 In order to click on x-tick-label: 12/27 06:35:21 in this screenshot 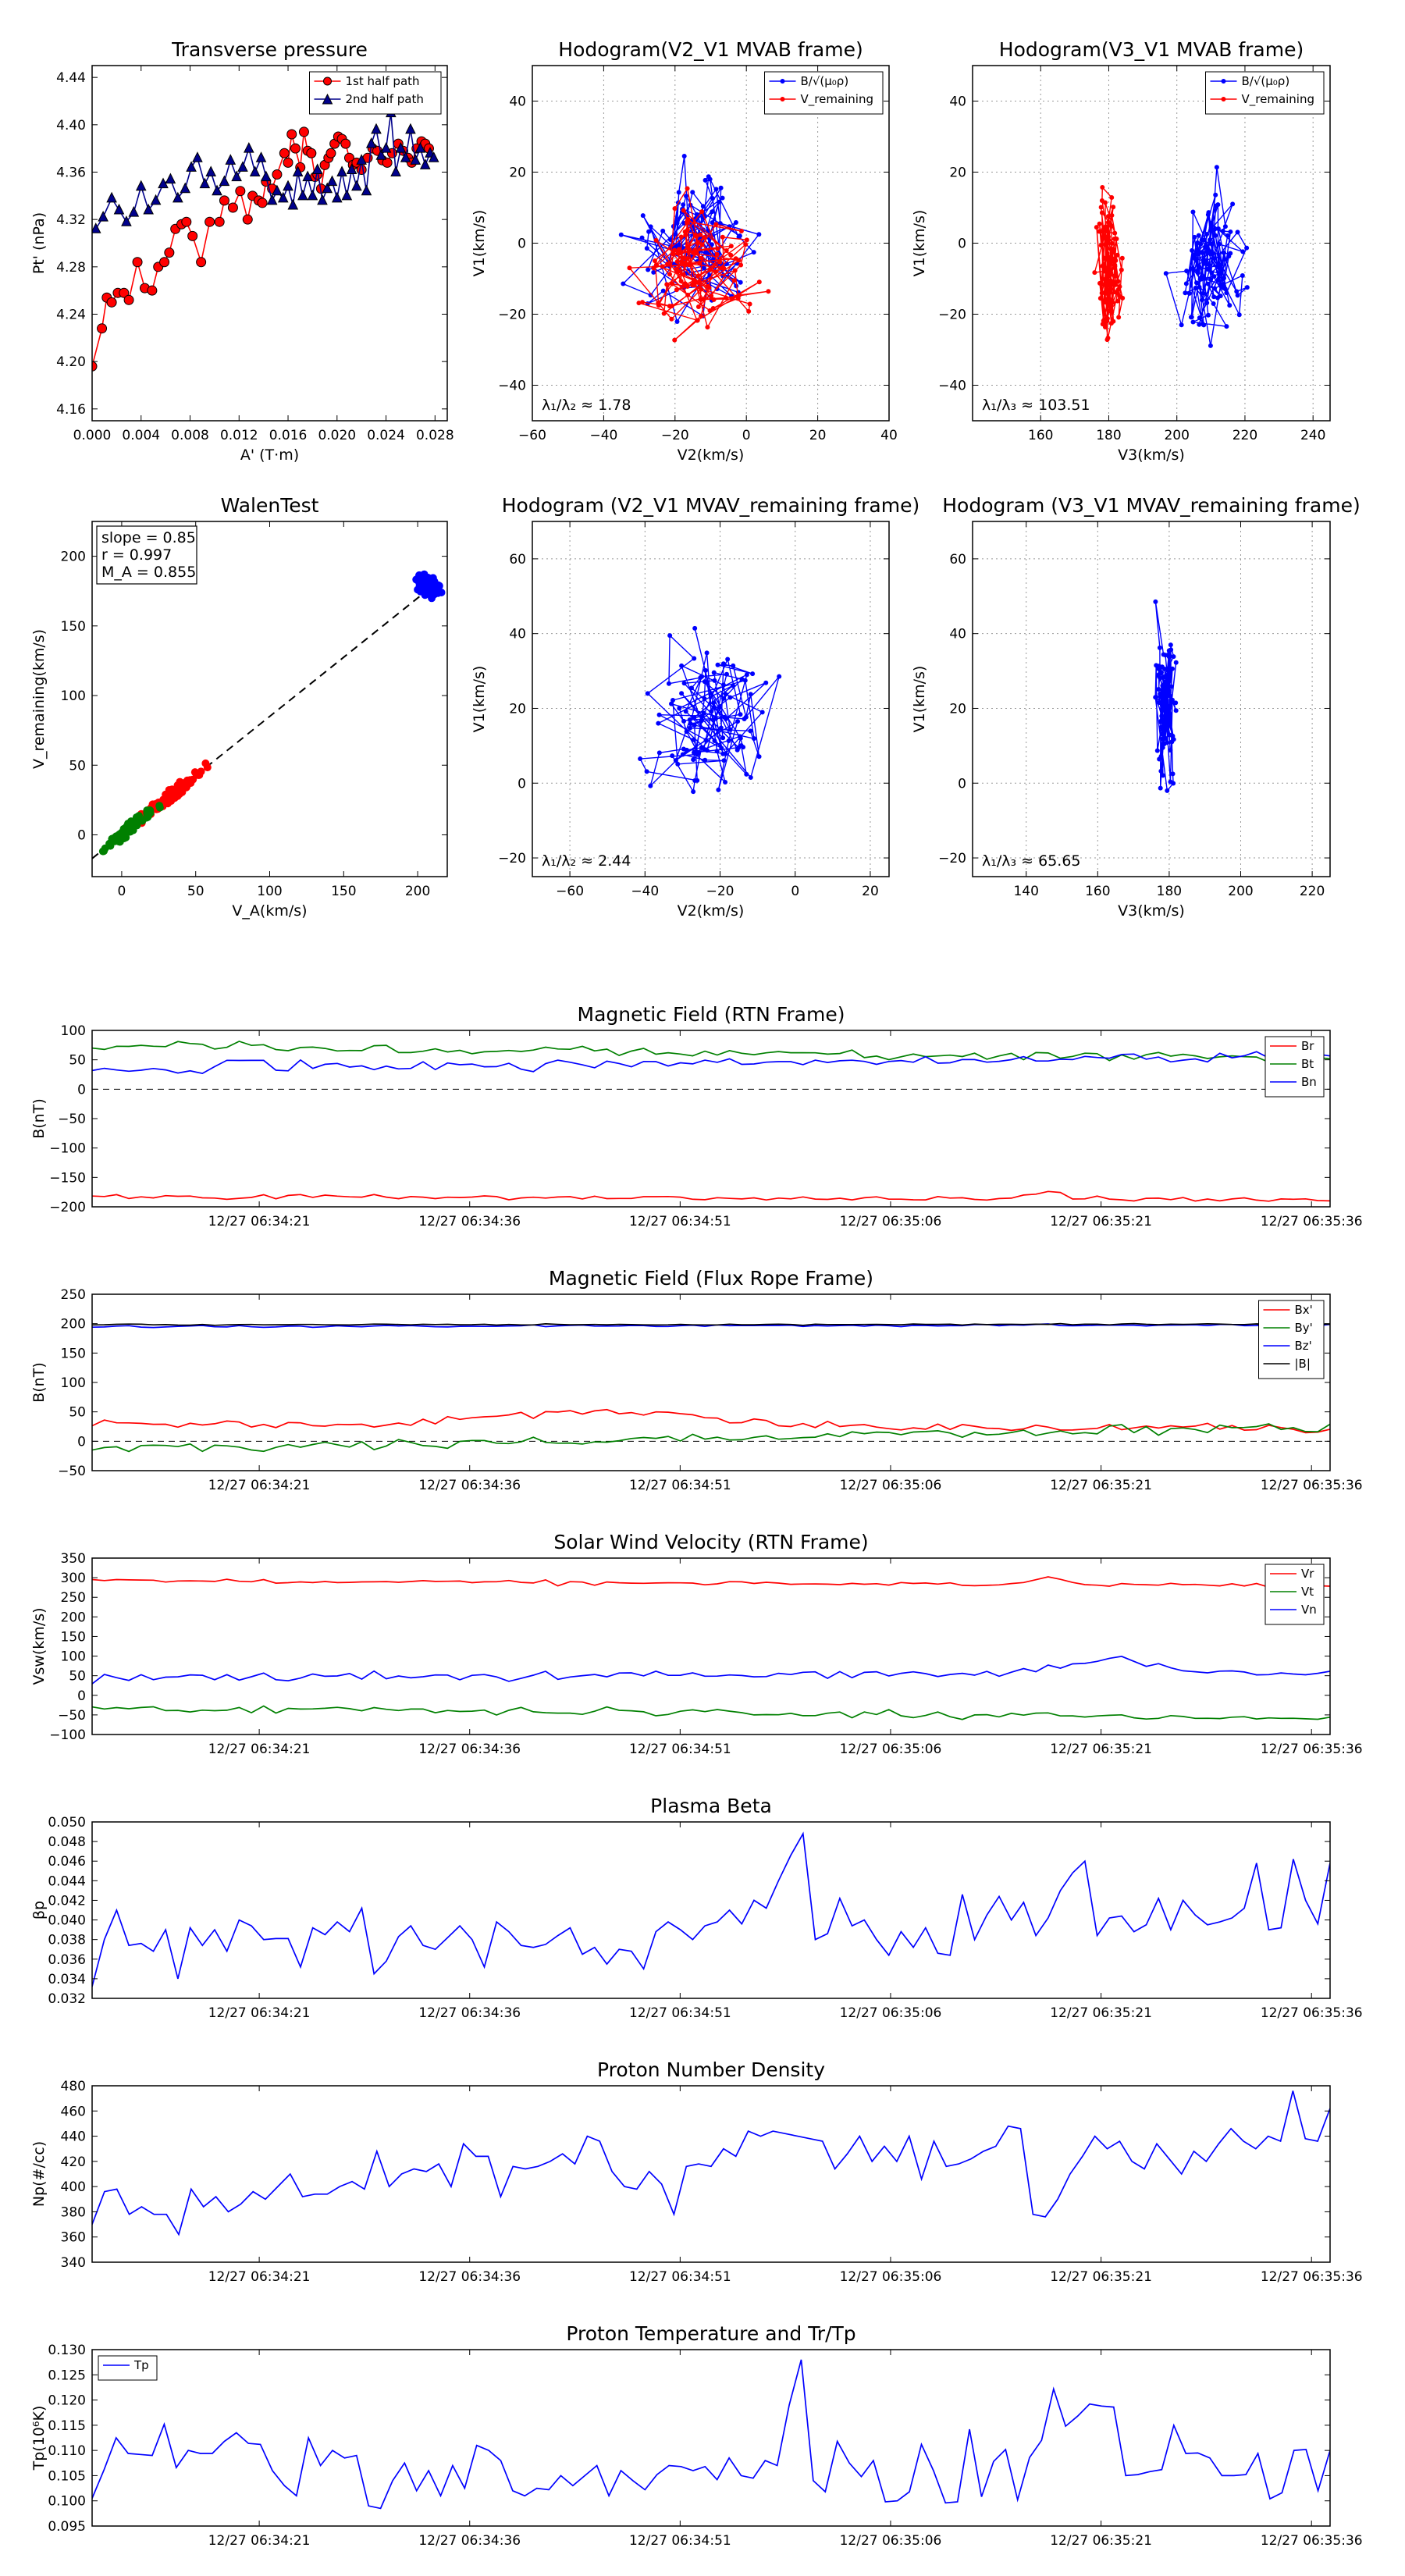, I will do `click(1101, 2013)`.